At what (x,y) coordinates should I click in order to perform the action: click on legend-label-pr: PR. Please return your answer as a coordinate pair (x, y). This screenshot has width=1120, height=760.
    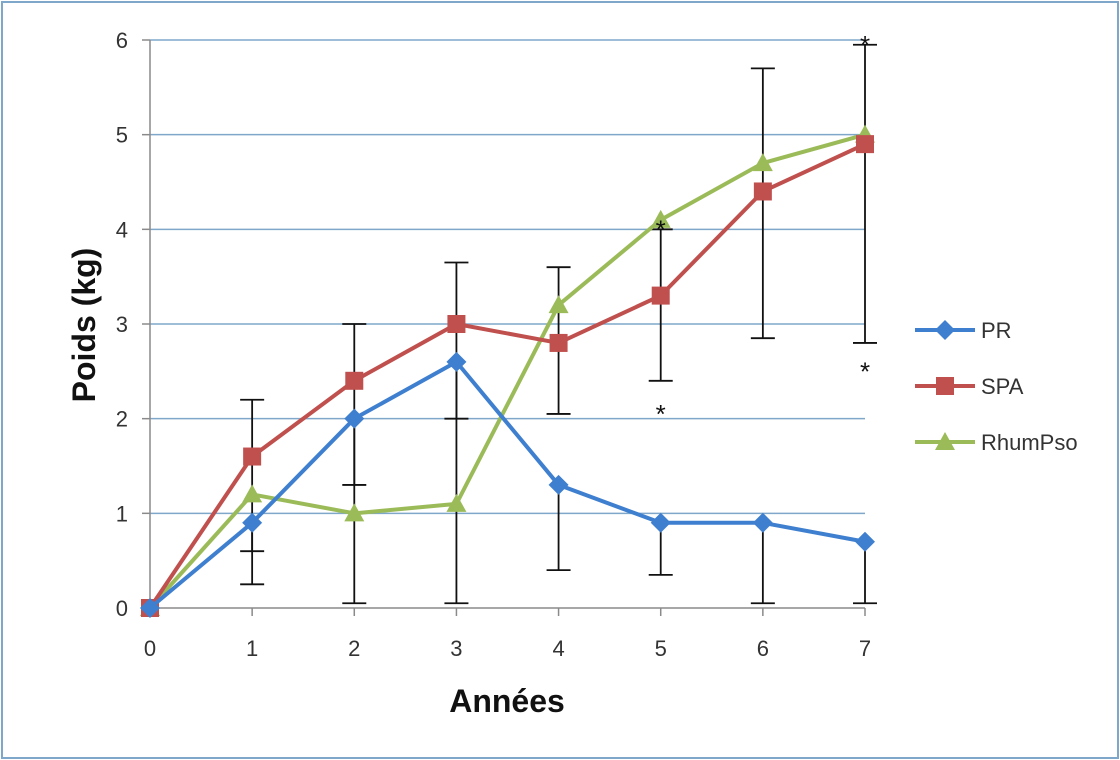
    Looking at the image, I should click on (996, 330).